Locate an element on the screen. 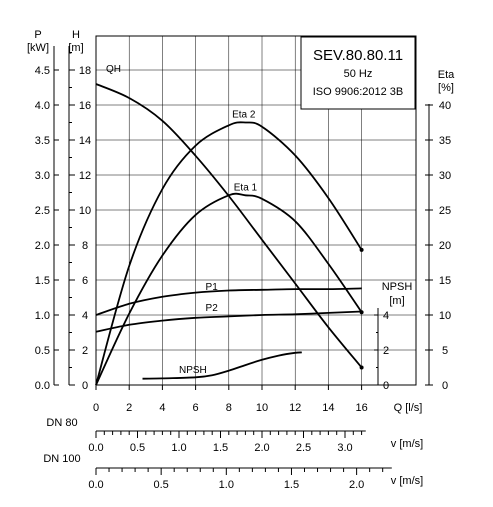 The width and height of the screenshot is (493, 507). eta-tick-label: 0 is located at coordinates (445, 386).